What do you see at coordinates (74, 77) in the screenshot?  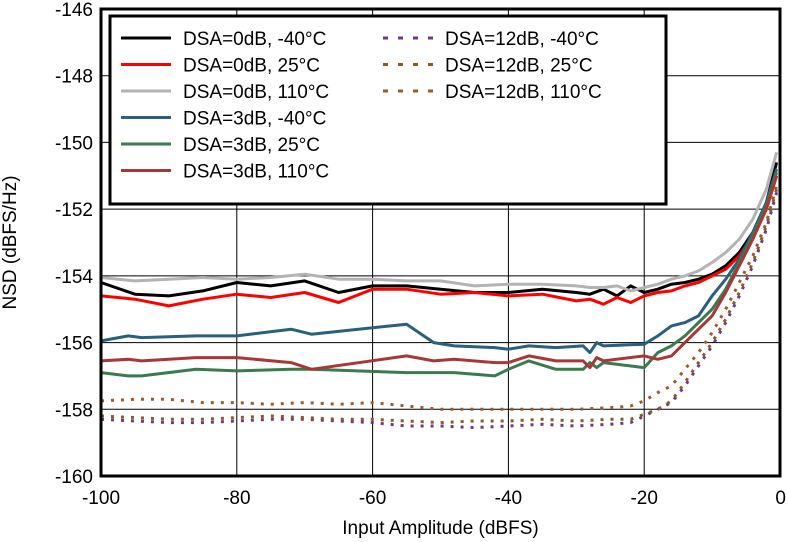 I see `y-tick-label: -148` at bounding box center [74, 77].